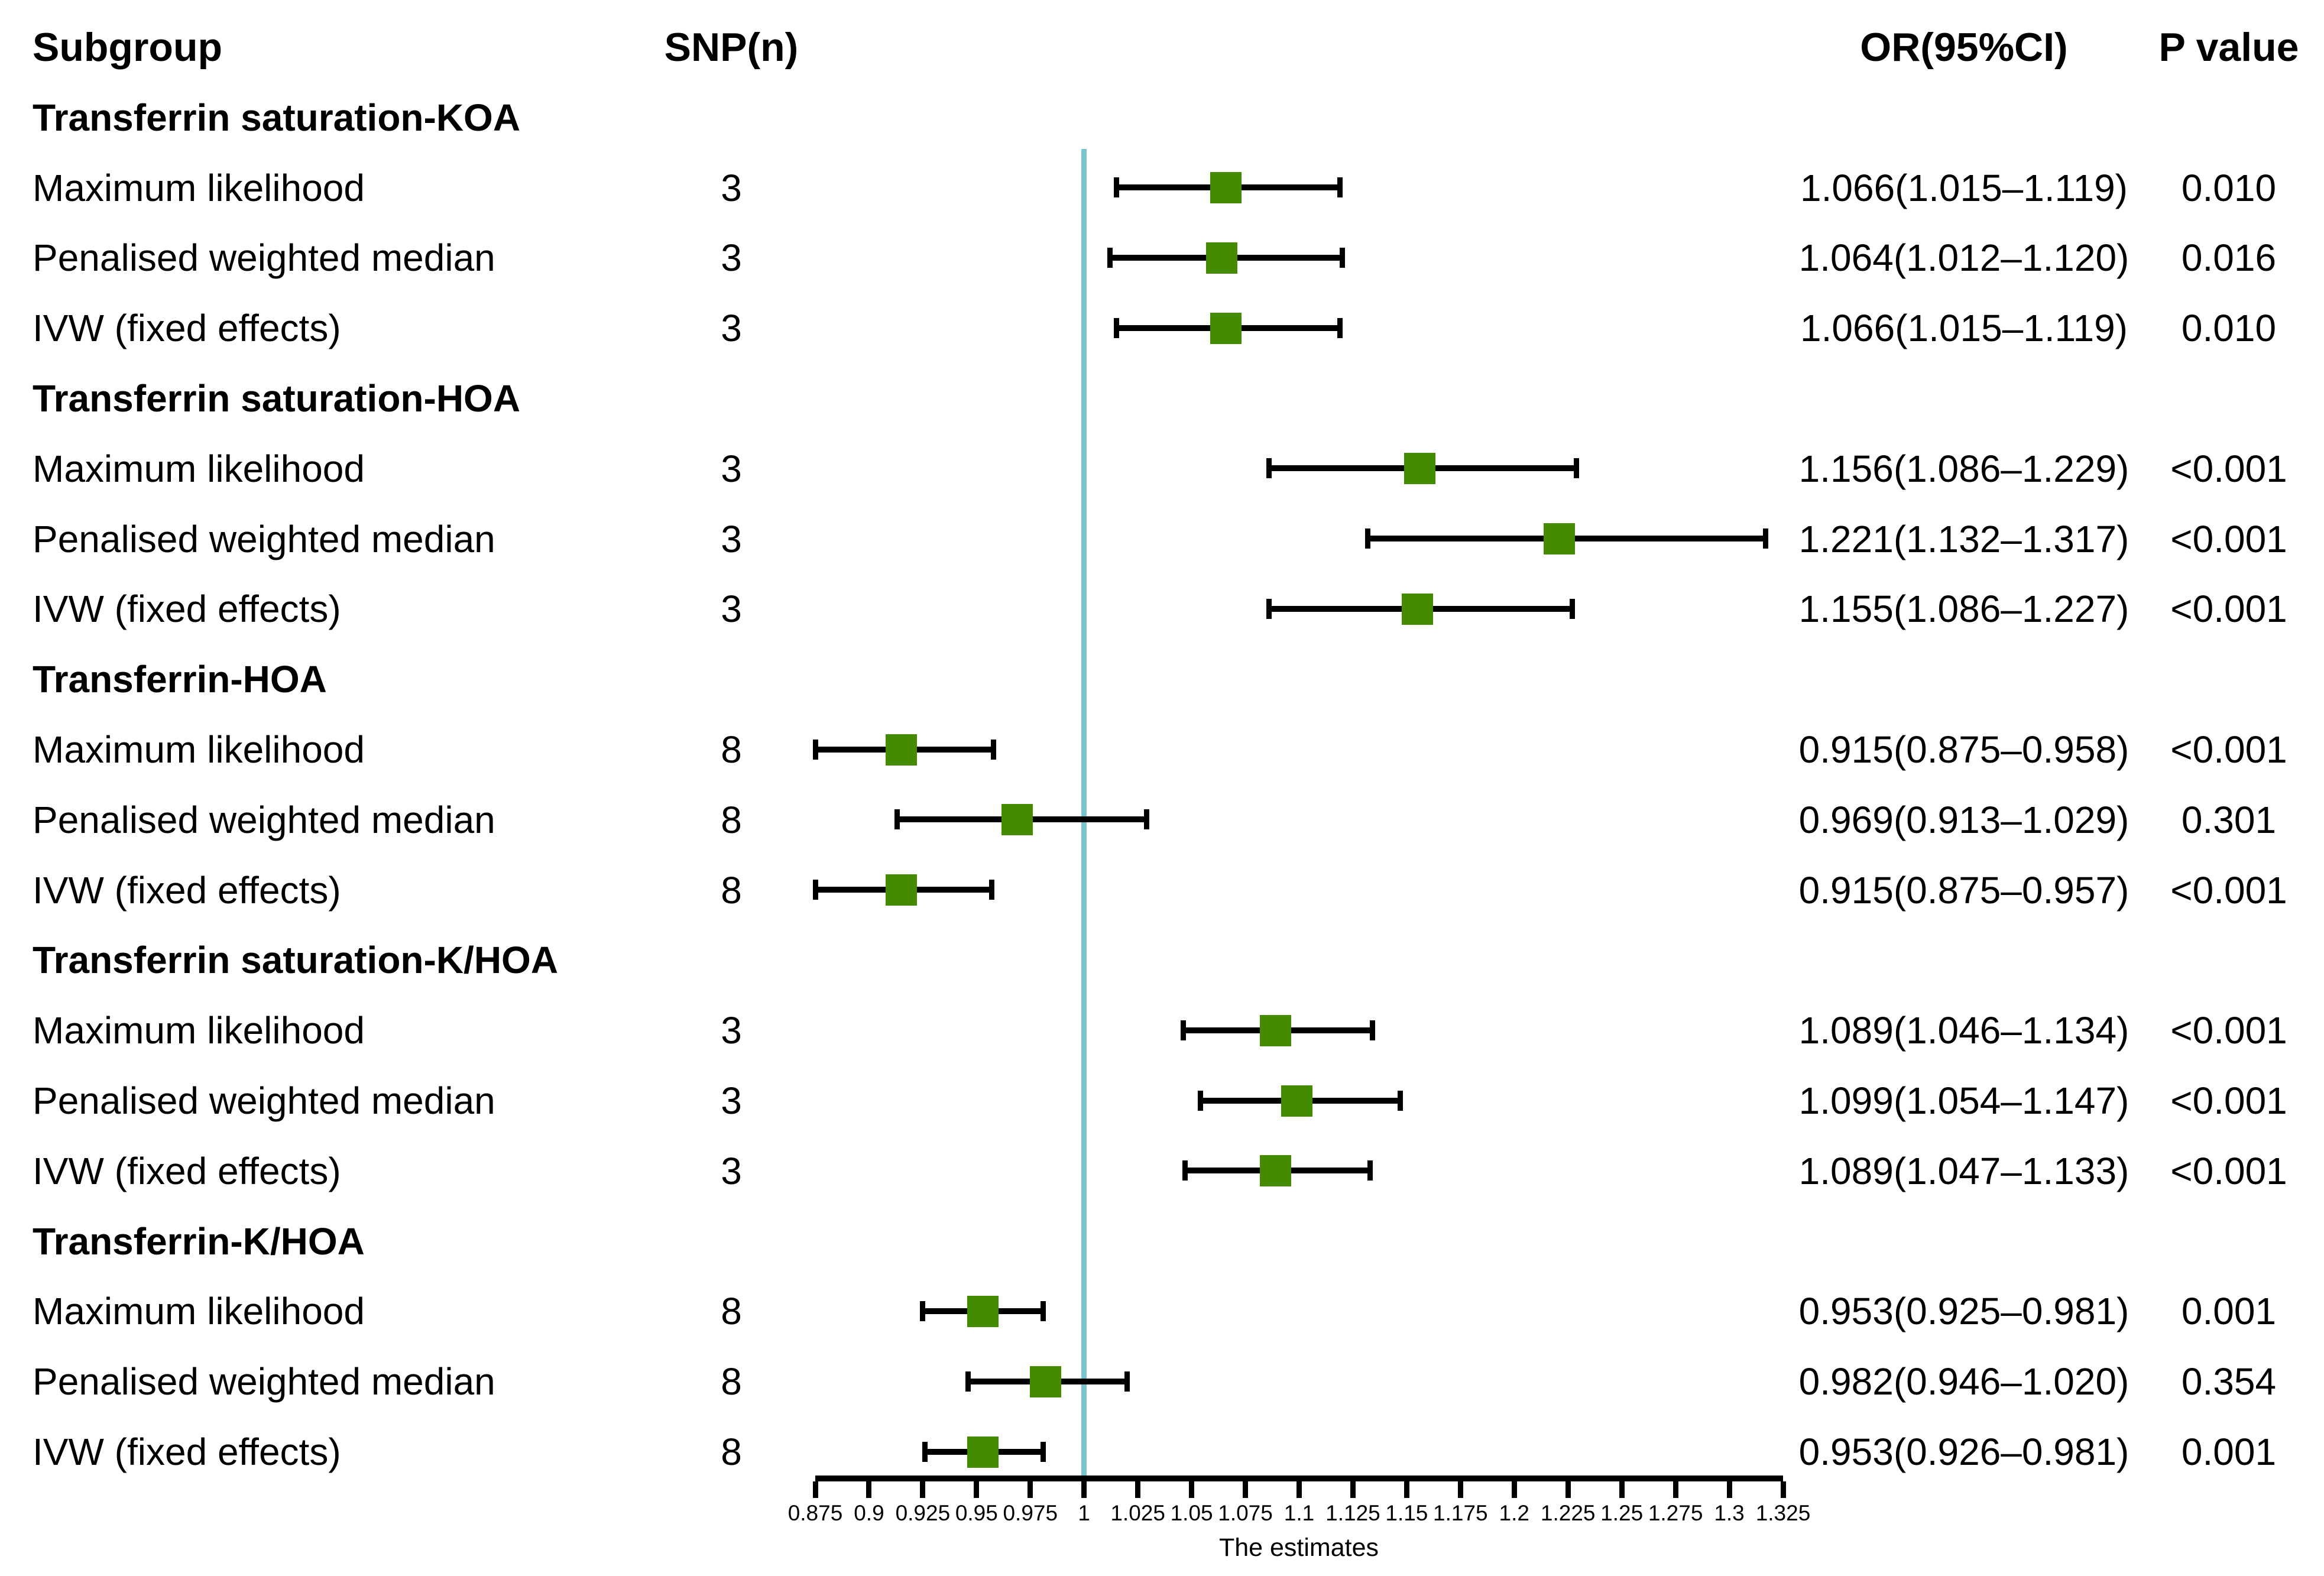 The height and width of the screenshot is (1576, 2324). Describe the element at coordinates (2229, 819) in the screenshot. I see `p-value-text: 0.301` at that location.